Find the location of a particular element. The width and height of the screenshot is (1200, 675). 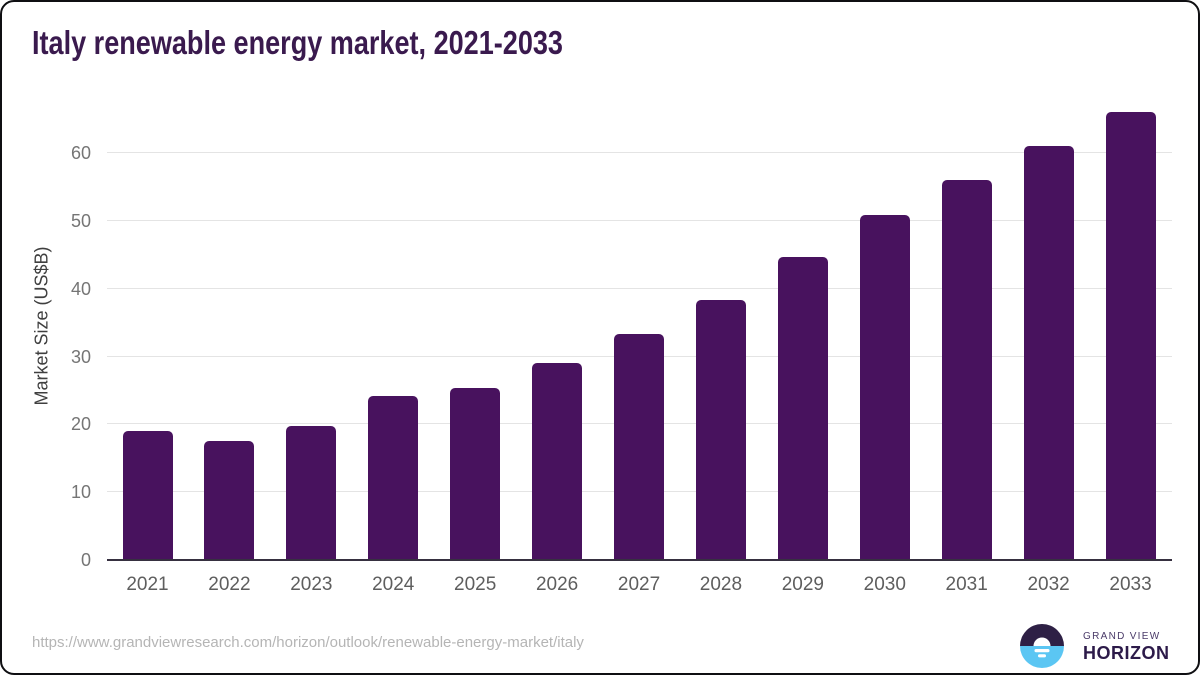

x-tick-label-2031: 2031 is located at coordinates (966, 584).